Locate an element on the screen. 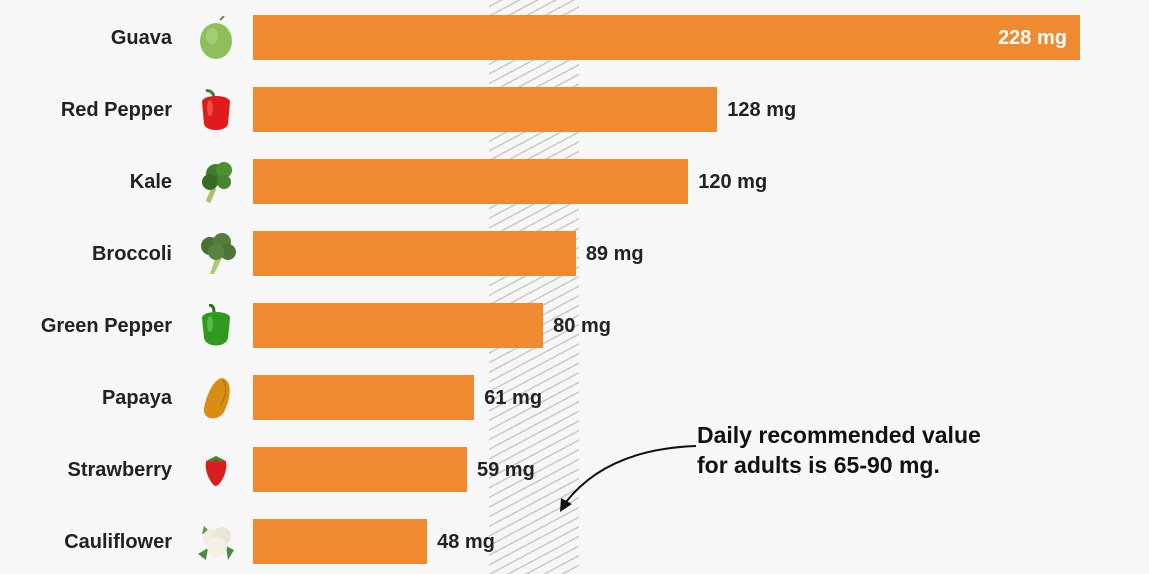  bar-row: Broccoli 89 mg is located at coordinates (574, 254).